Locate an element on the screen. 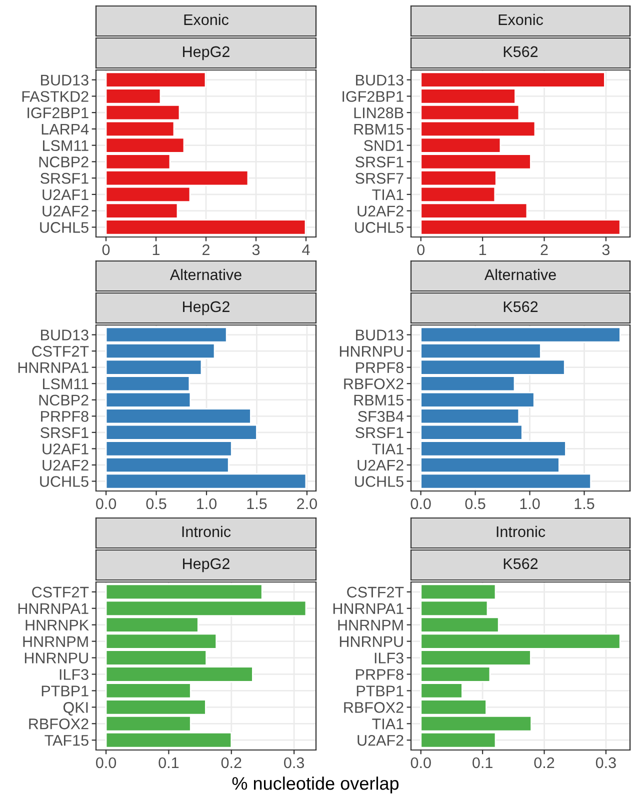 This screenshot has width=631, height=797. y-tick-label: TAF15 is located at coordinates (66, 740).